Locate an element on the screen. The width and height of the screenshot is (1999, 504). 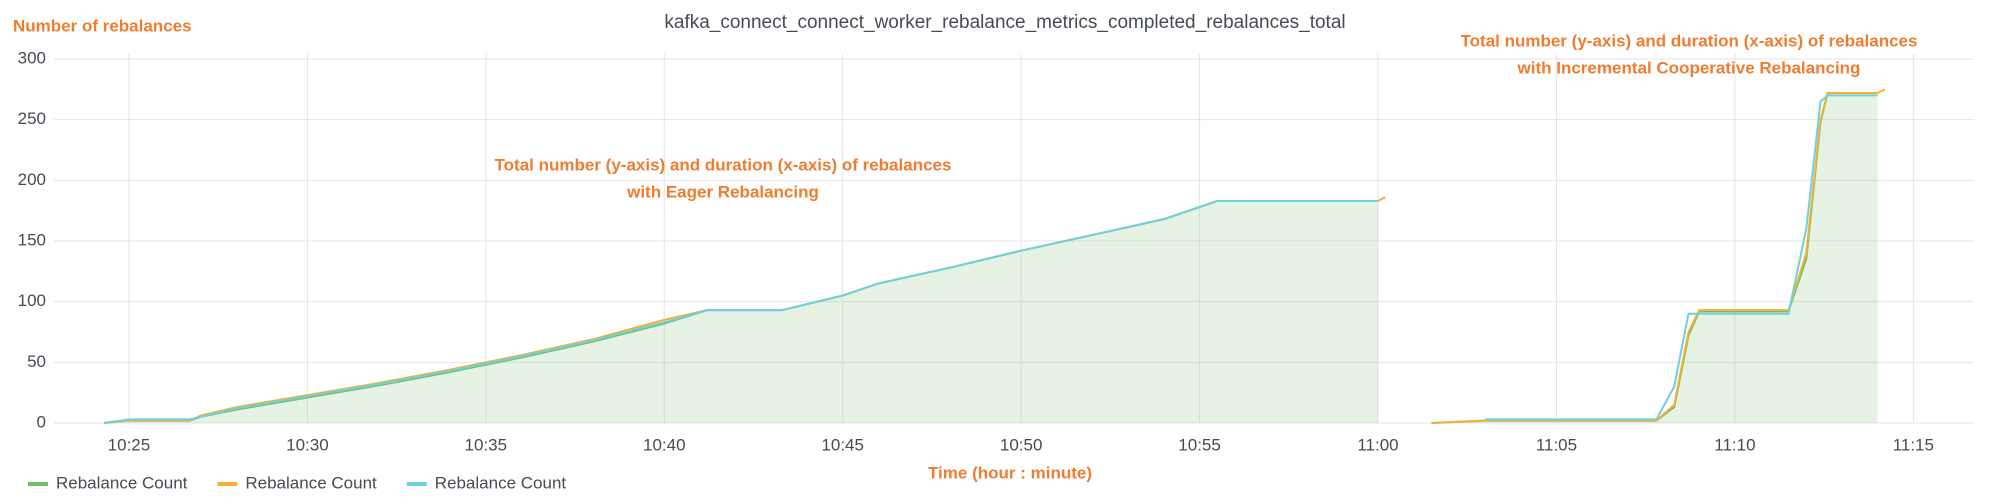
y-tick-label: 100 is located at coordinates (32, 300).